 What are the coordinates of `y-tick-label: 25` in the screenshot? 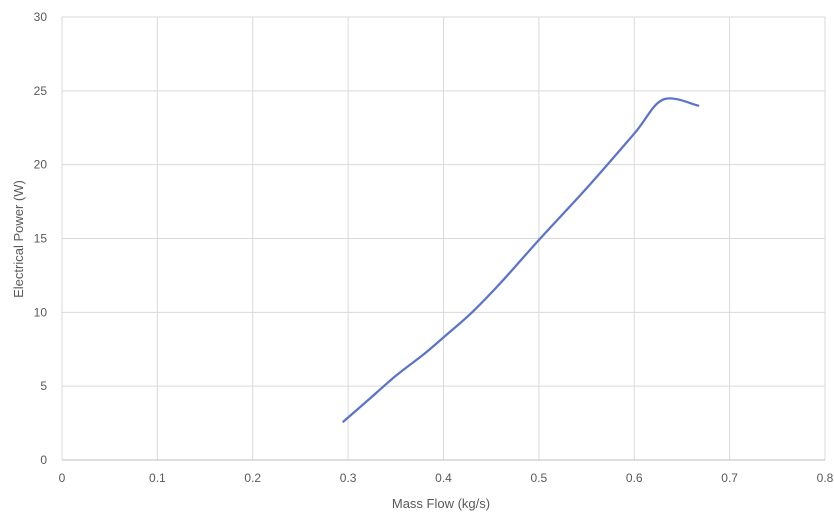 It's located at (41, 91).